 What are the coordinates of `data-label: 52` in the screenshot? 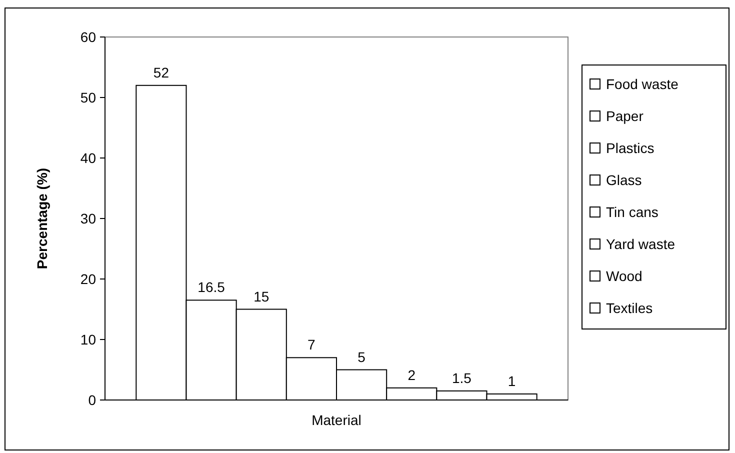 It's located at (161, 72).